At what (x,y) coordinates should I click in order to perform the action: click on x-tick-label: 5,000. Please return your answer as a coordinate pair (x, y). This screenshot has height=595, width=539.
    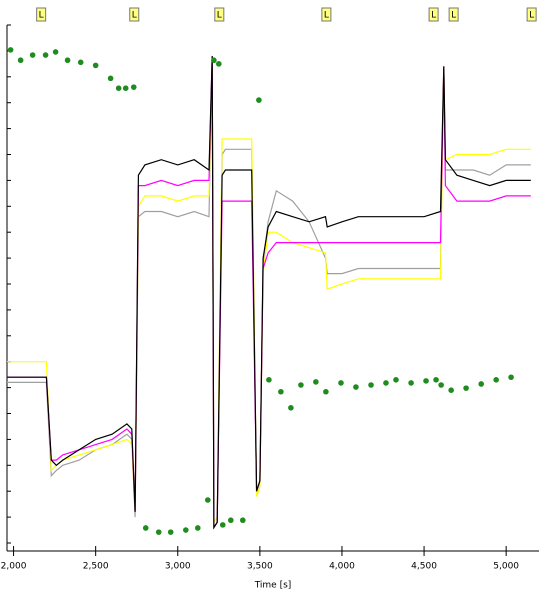
    Looking at the image, I should click on (506, 567).